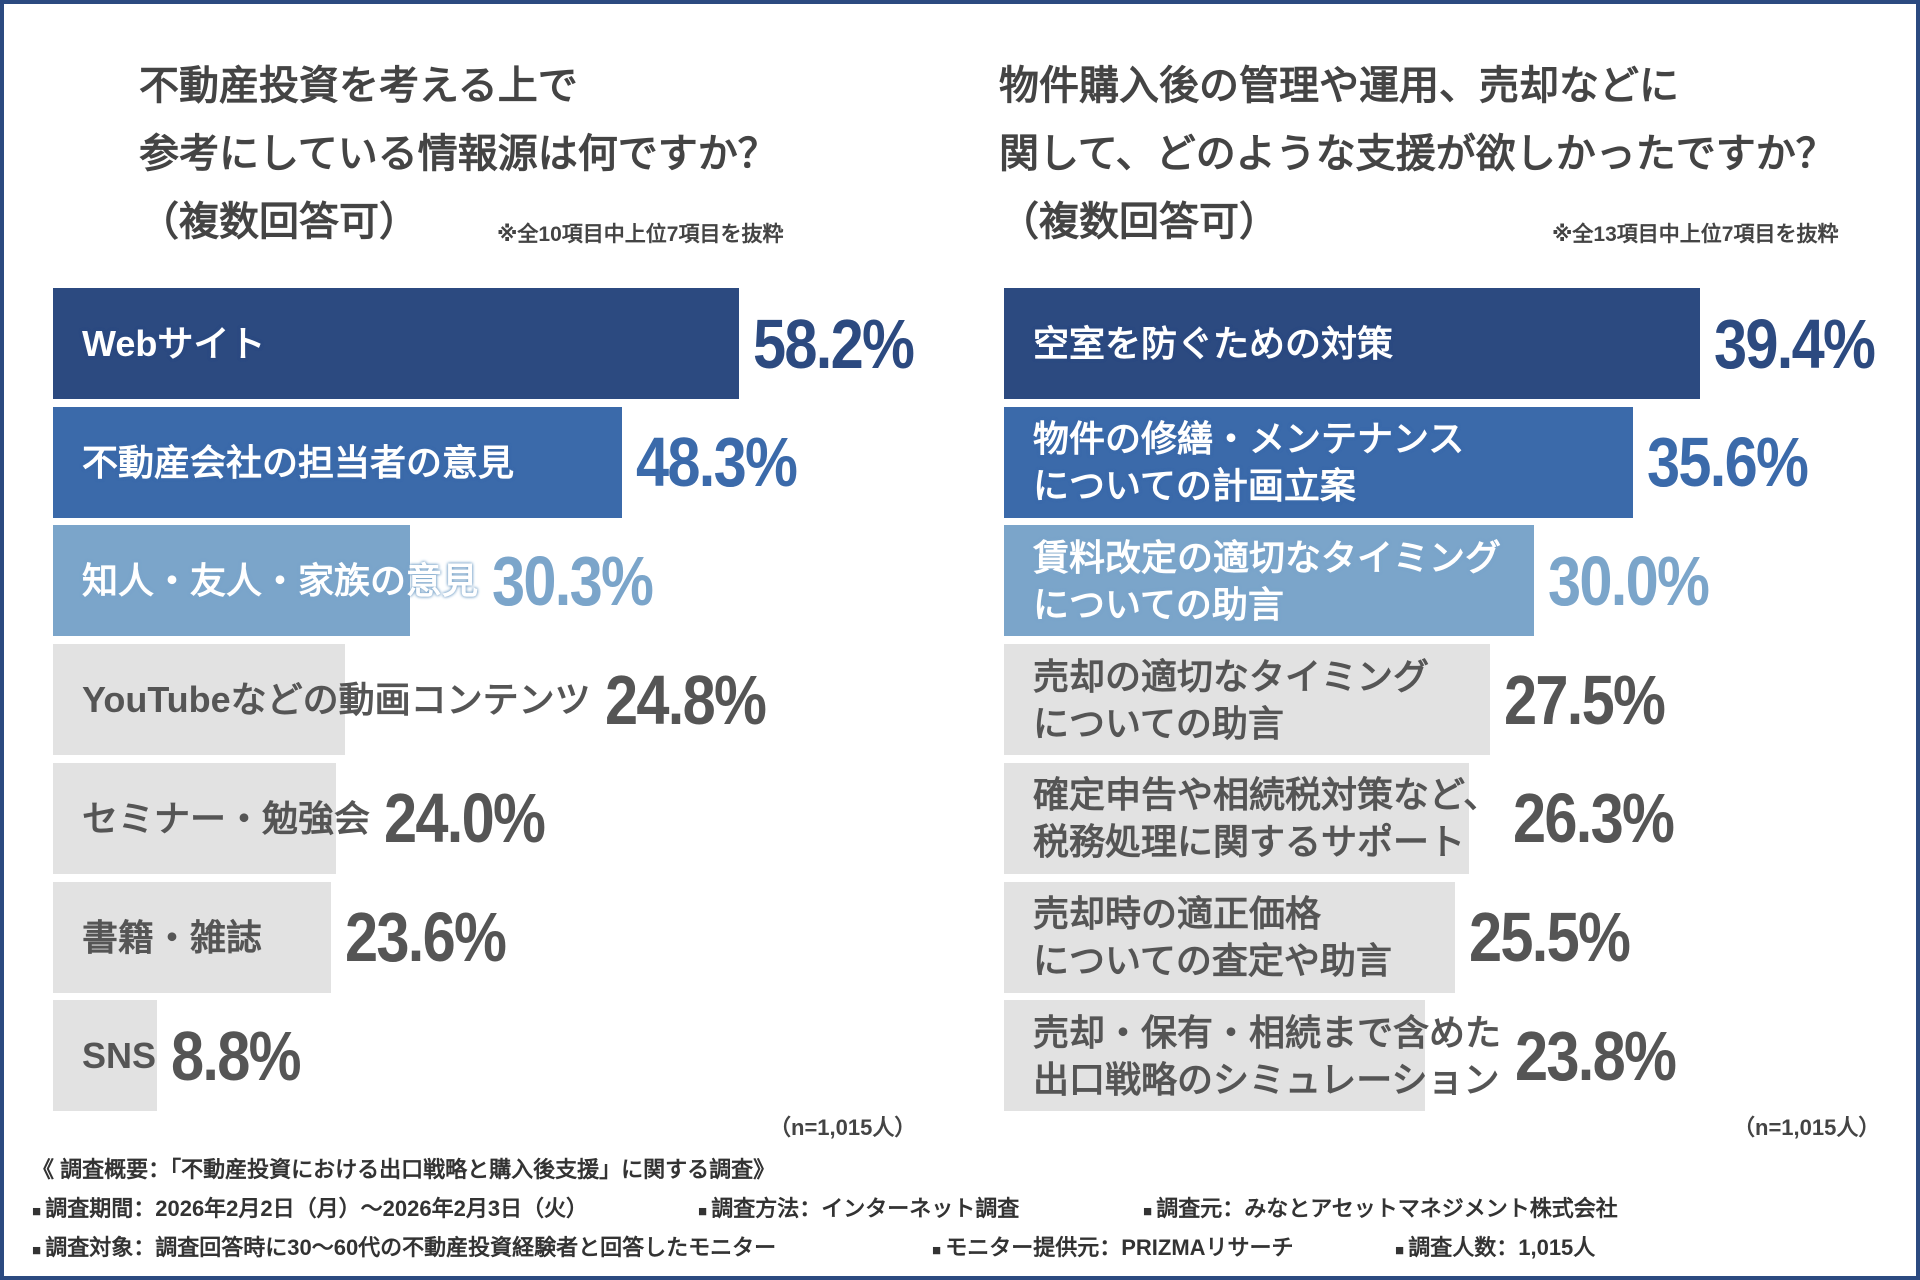 The image size is (1920, 1280). Describe the element at coordinates (172, 937) in the screenshot. I see `category-label: 書籍・雑誌` at that location.